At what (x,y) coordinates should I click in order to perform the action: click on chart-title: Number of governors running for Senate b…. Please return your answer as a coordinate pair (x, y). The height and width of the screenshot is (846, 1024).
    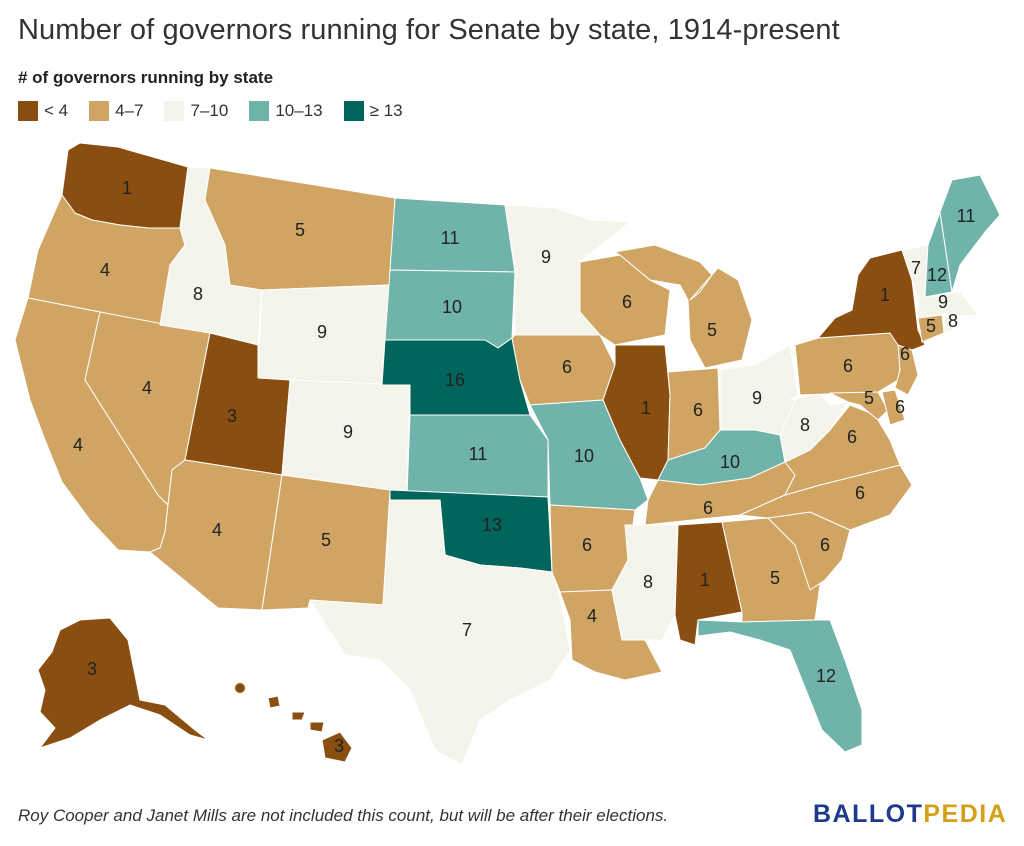
    Looking at the image, I should click on (429, 30).